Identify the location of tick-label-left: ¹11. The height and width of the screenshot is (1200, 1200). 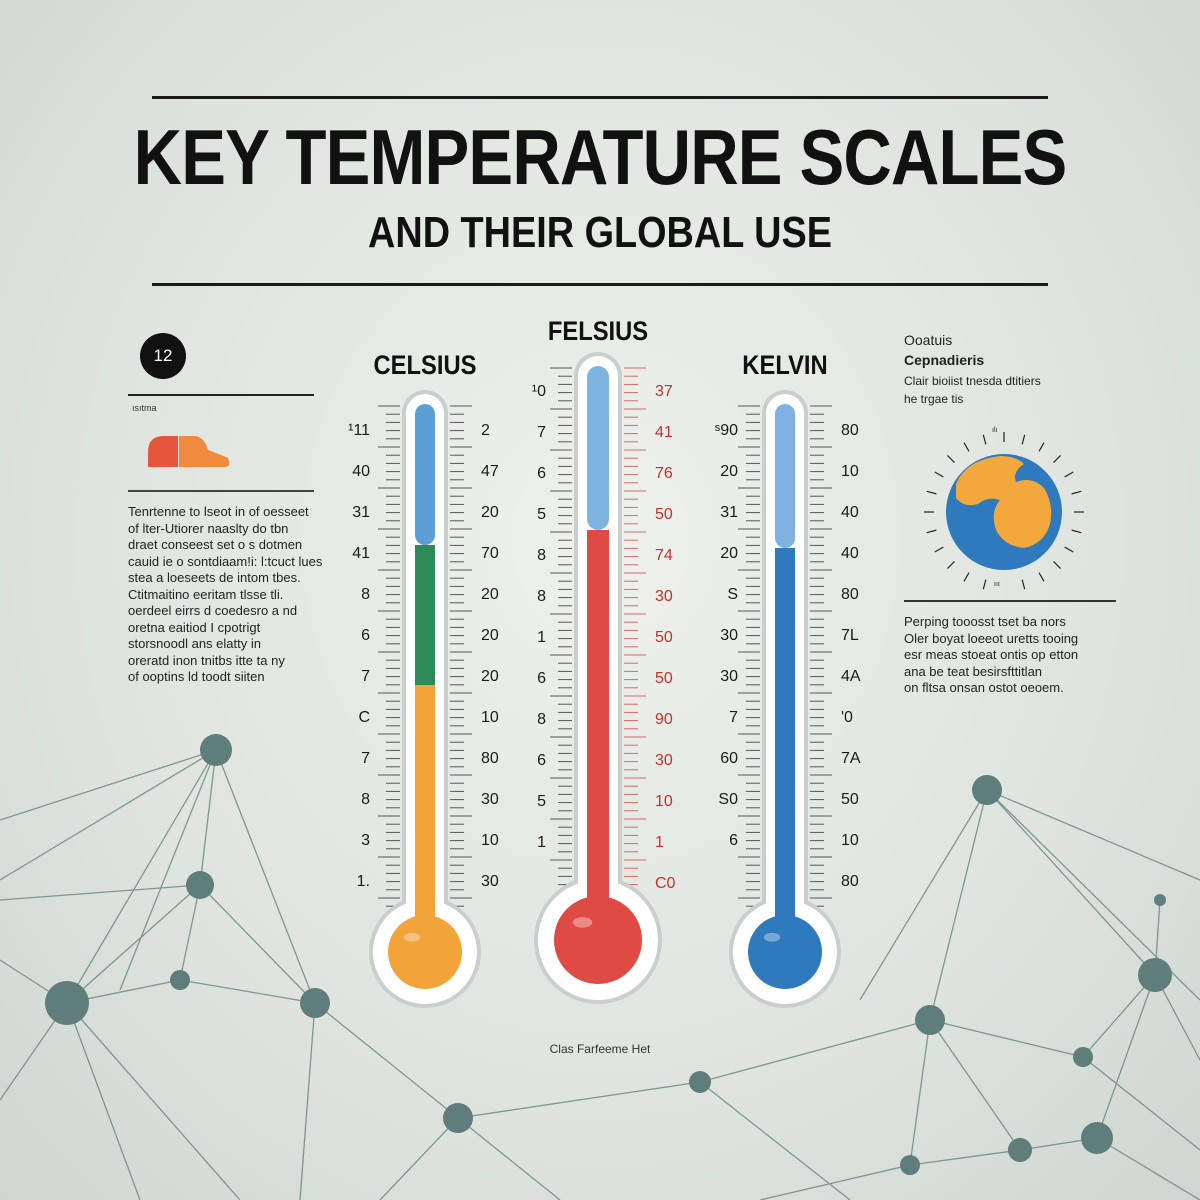
(359, 430).